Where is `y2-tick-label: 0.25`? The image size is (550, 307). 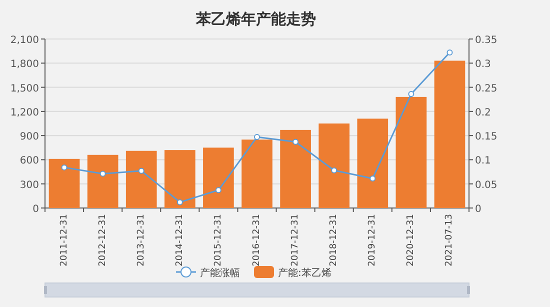 y2-tick-label: 0.25 is located at coordinates (486, 88).